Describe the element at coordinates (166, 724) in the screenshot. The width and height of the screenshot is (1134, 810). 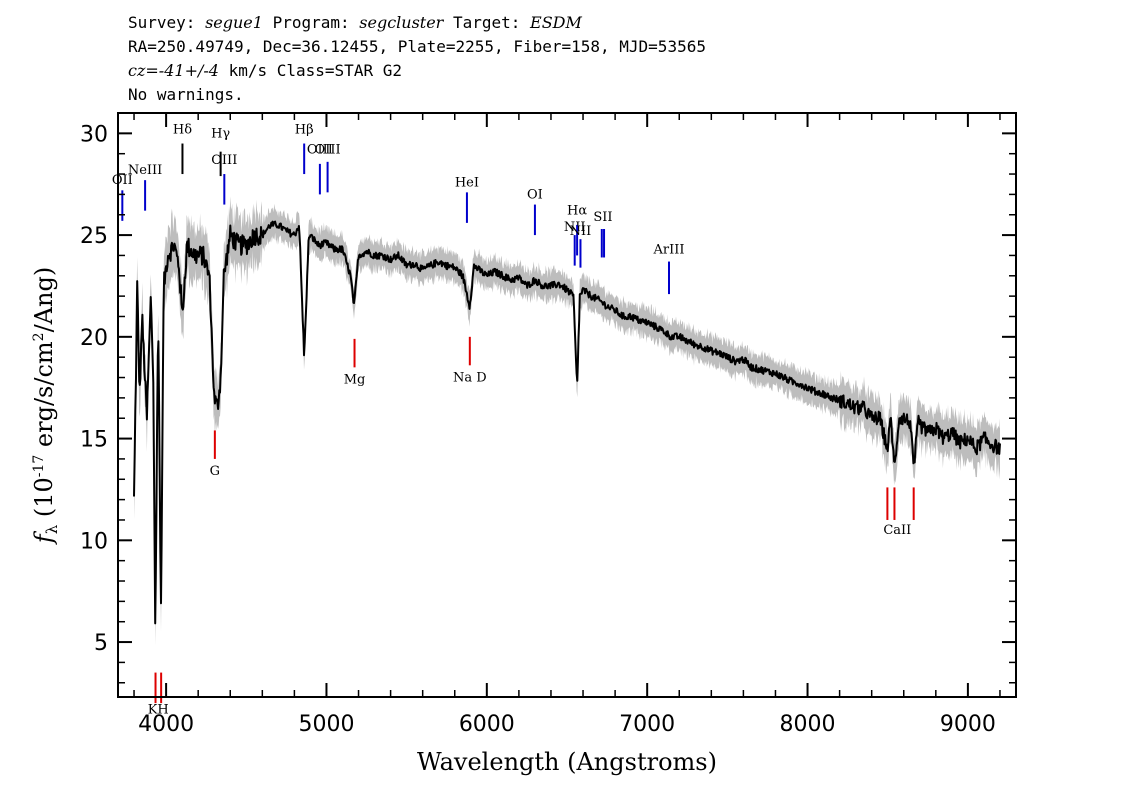
I see `x-tick-label: 4000` at that location.